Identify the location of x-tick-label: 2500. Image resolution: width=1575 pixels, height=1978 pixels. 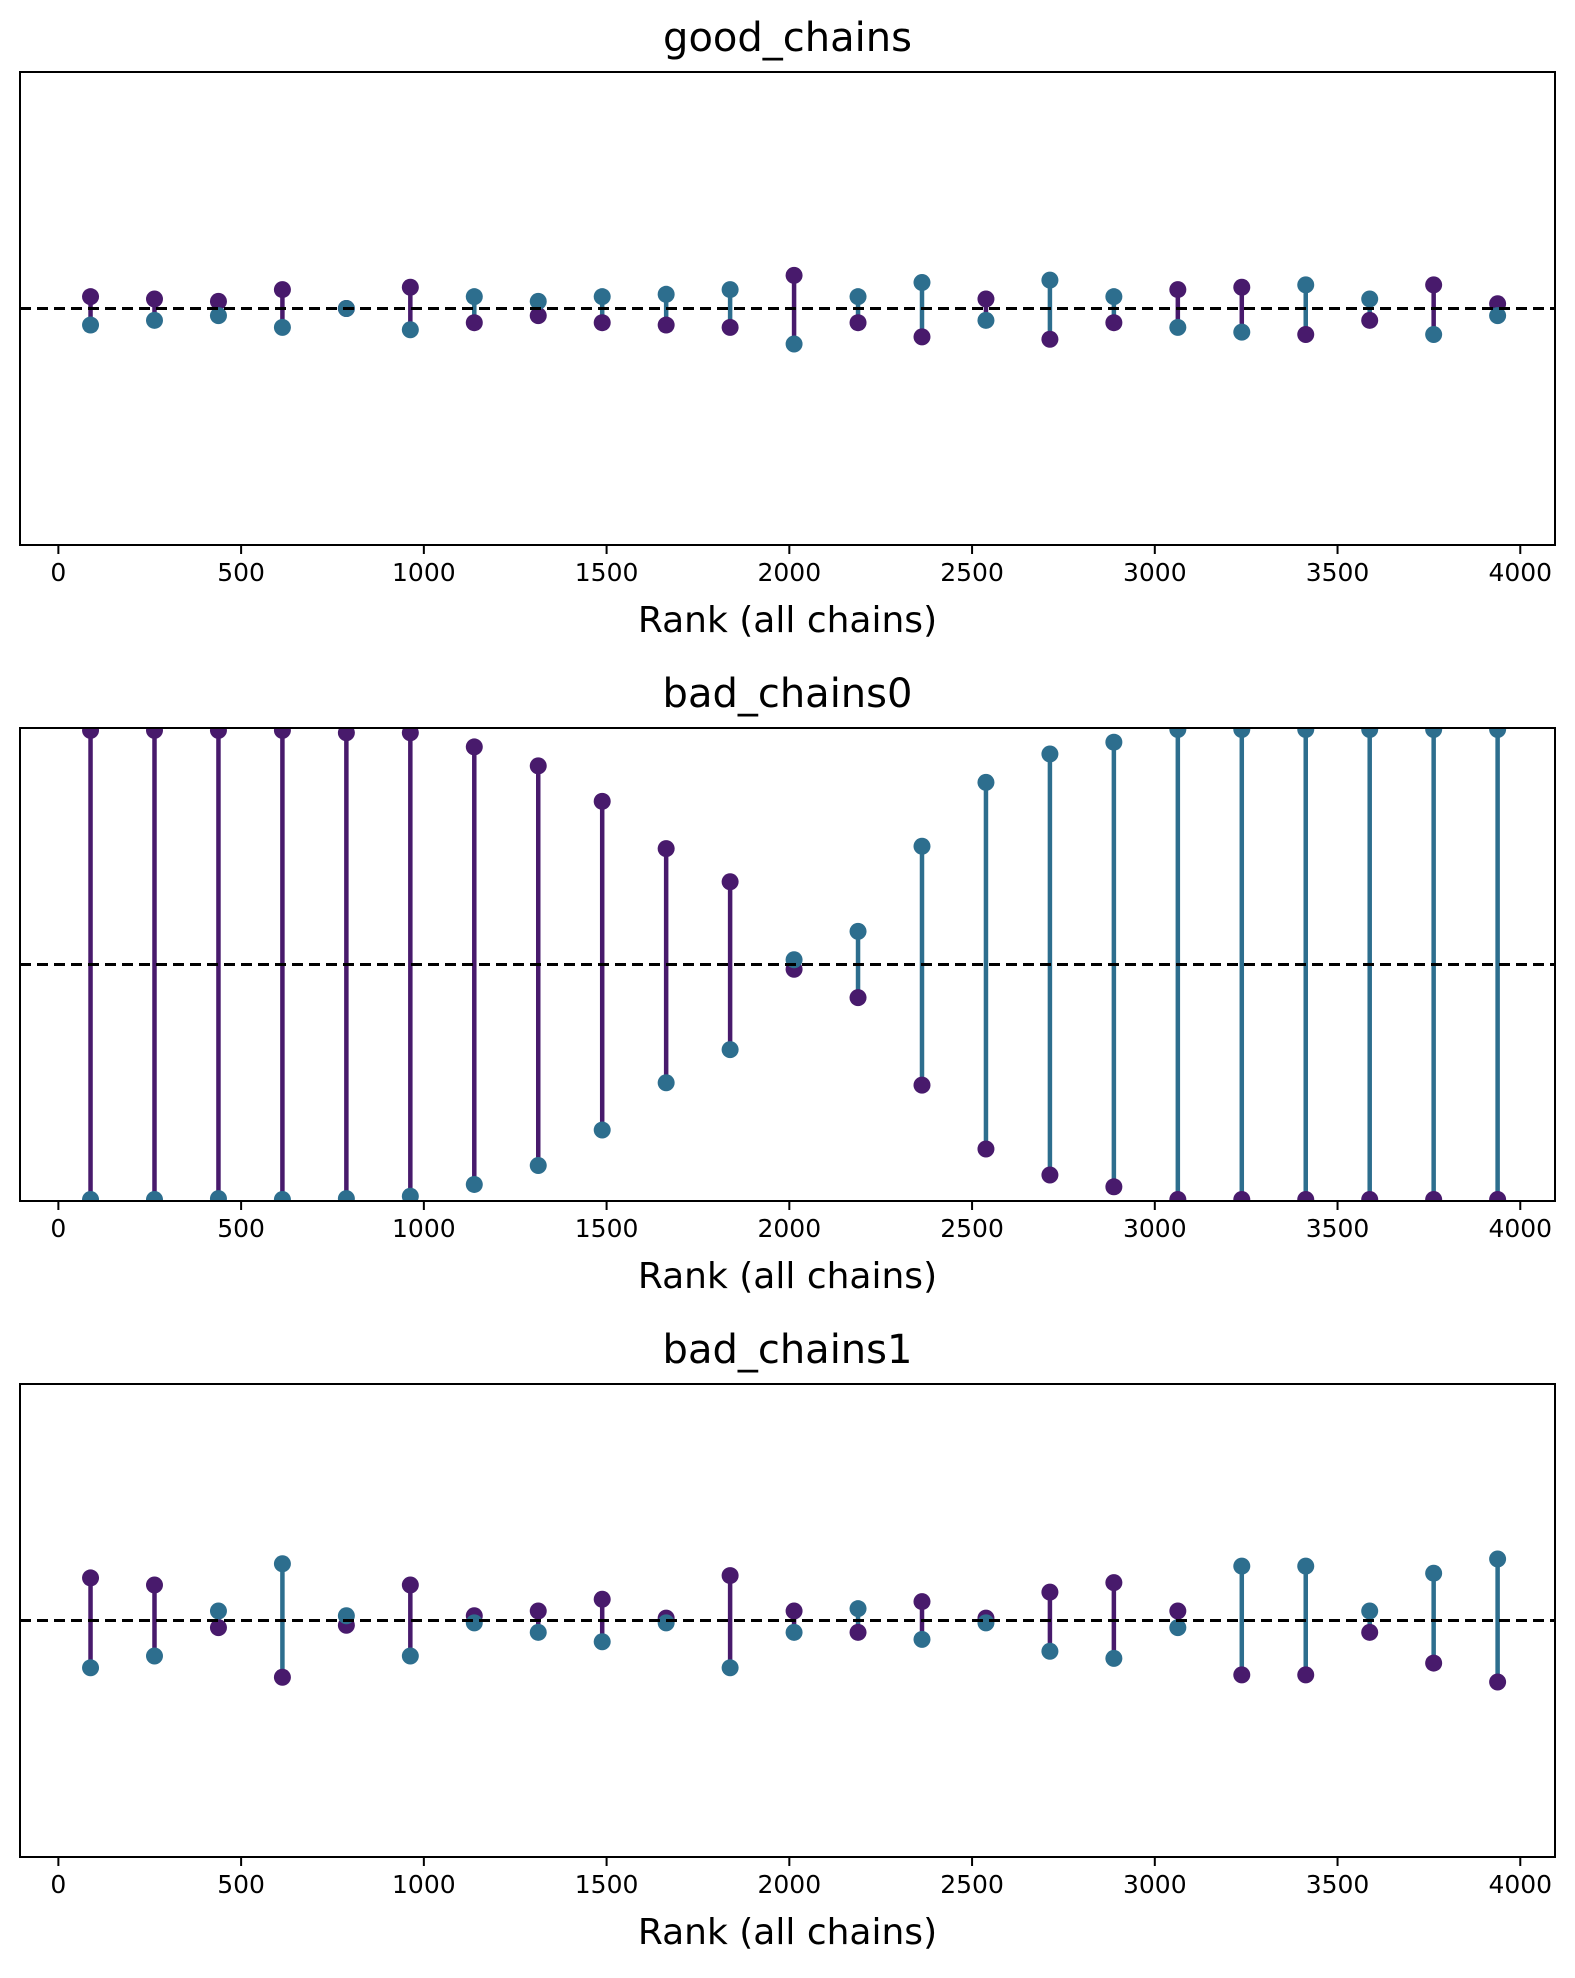
(972, 1884).